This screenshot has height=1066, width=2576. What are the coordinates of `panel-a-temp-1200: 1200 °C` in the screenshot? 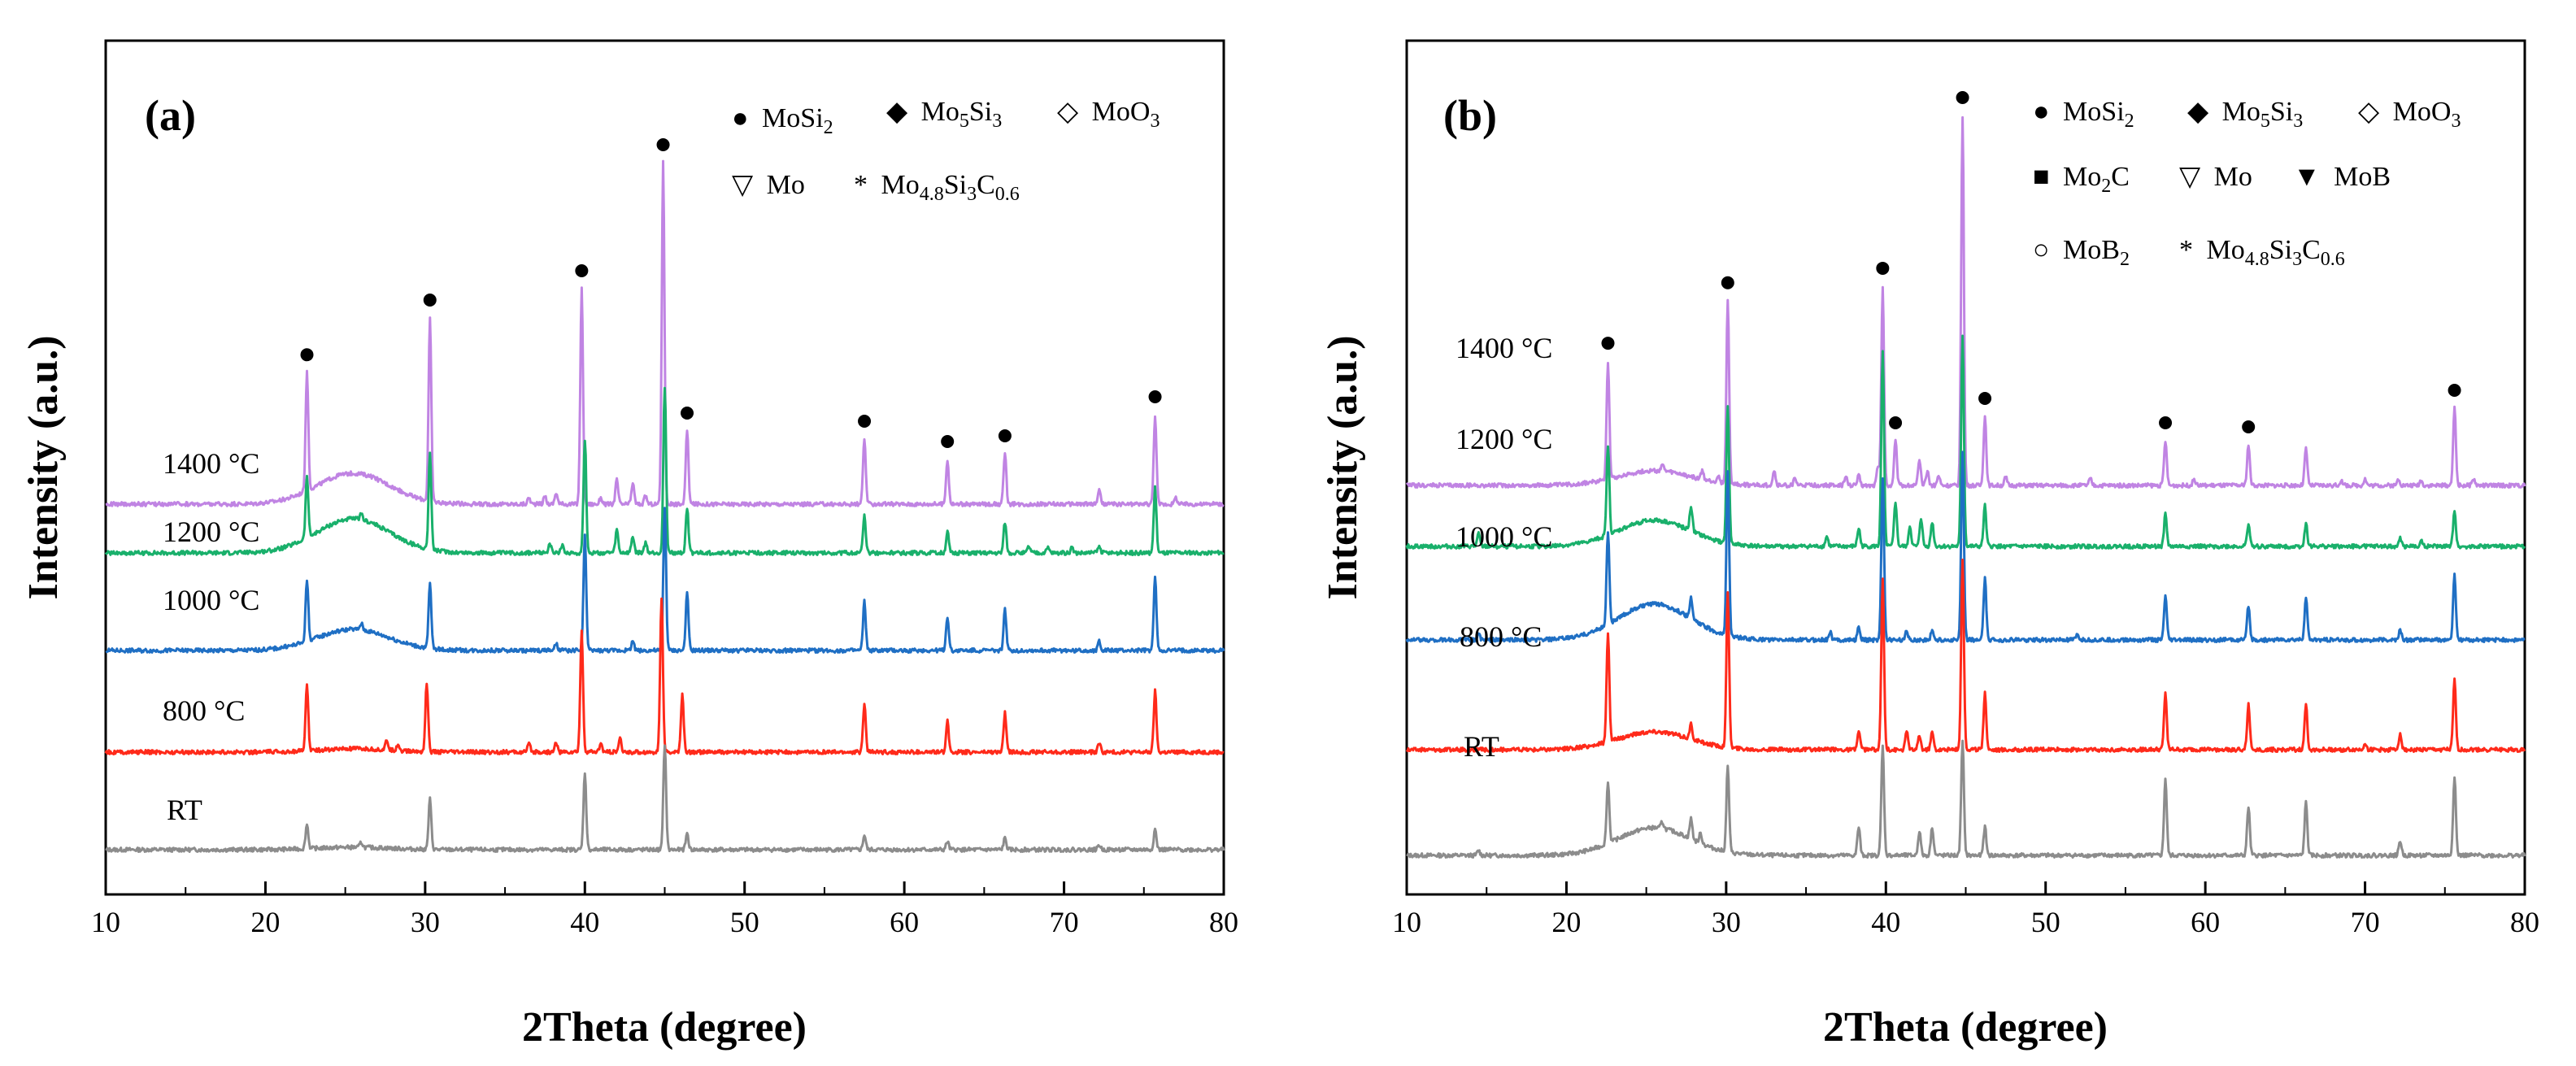 It's located at (211, 532).